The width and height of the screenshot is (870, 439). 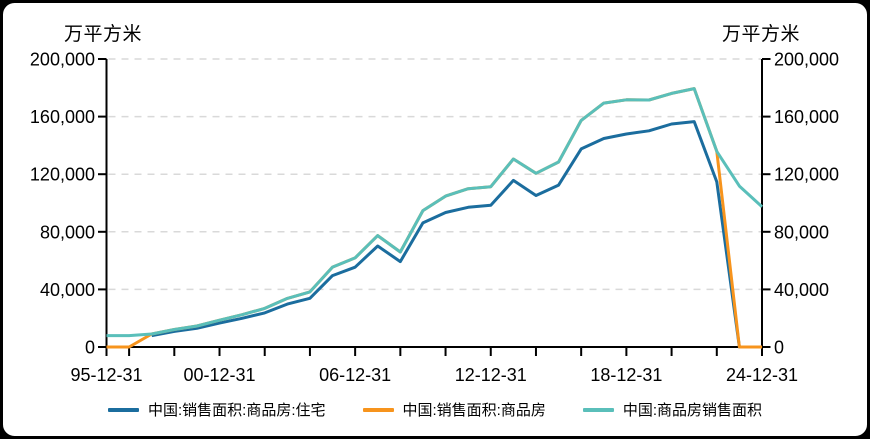 What do you see at coordinates (103, 34) in the screenshot?
I see `left-axis-unit-label: 万平方米` at bounding box center [103, 34].